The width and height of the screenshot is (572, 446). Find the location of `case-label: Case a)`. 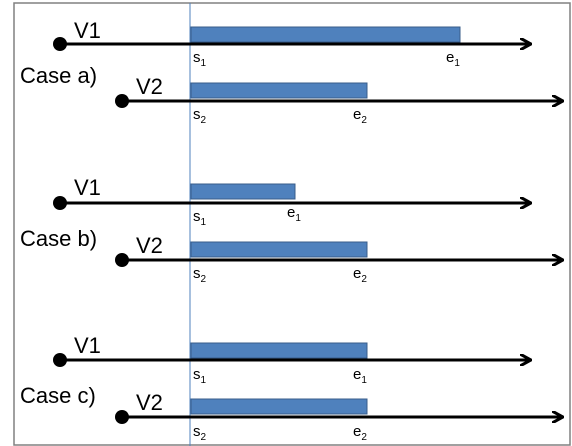

case-label: Case a) is located at coordinates (58, 75).